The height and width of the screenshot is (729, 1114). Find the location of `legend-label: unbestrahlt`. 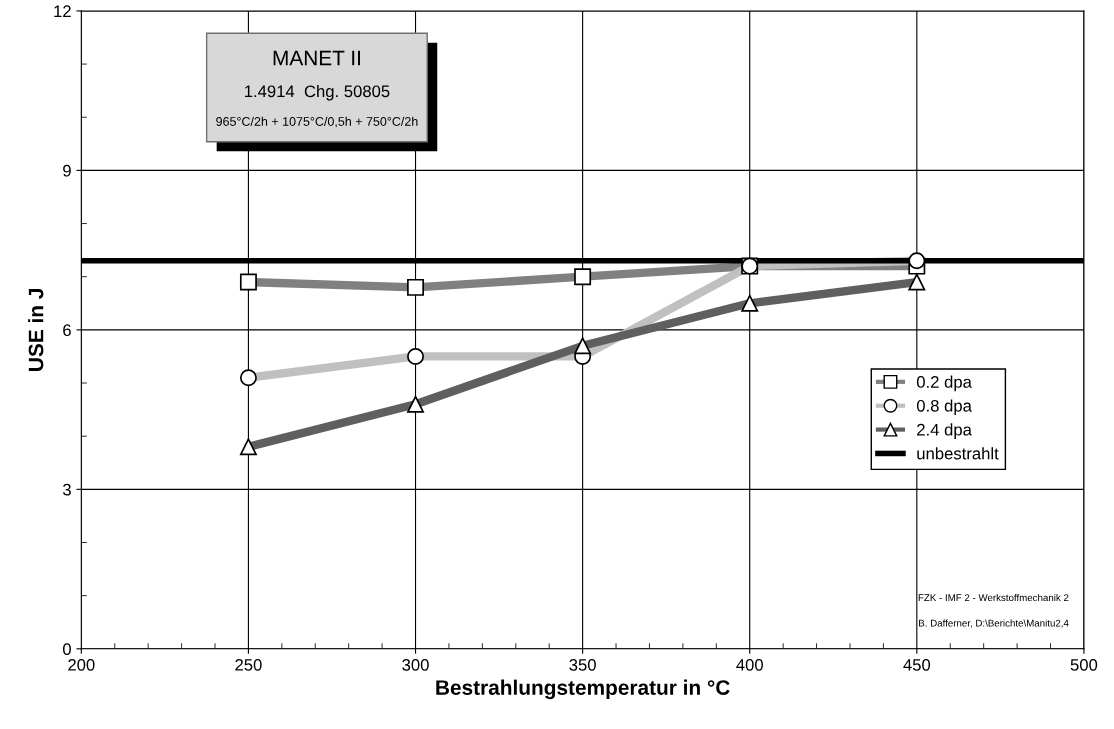

legend-label: unbestrahlt is located at coordinates (958, 453).